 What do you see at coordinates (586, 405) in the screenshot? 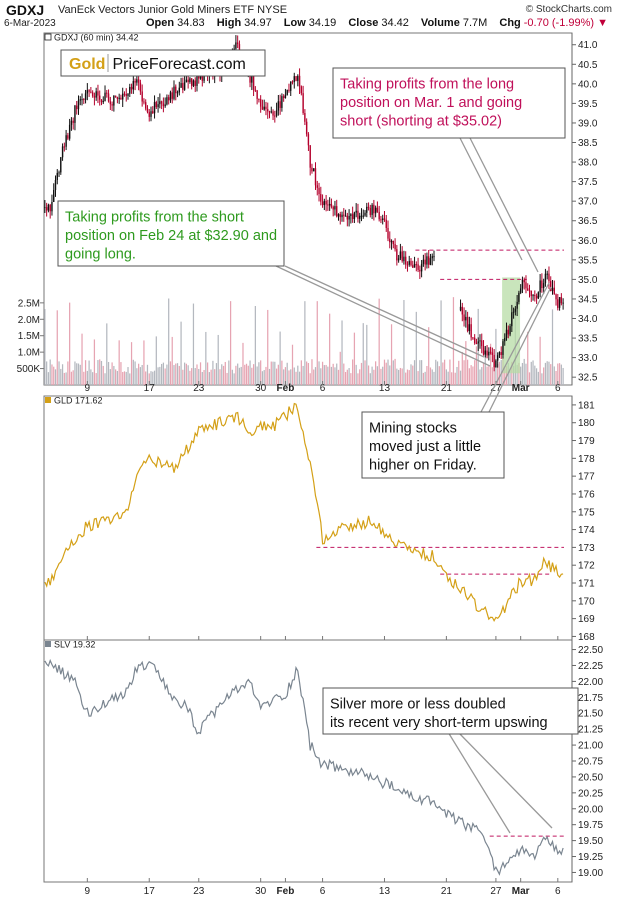
I see `gld-tick-label: 181` at bounding box center [586, 405].